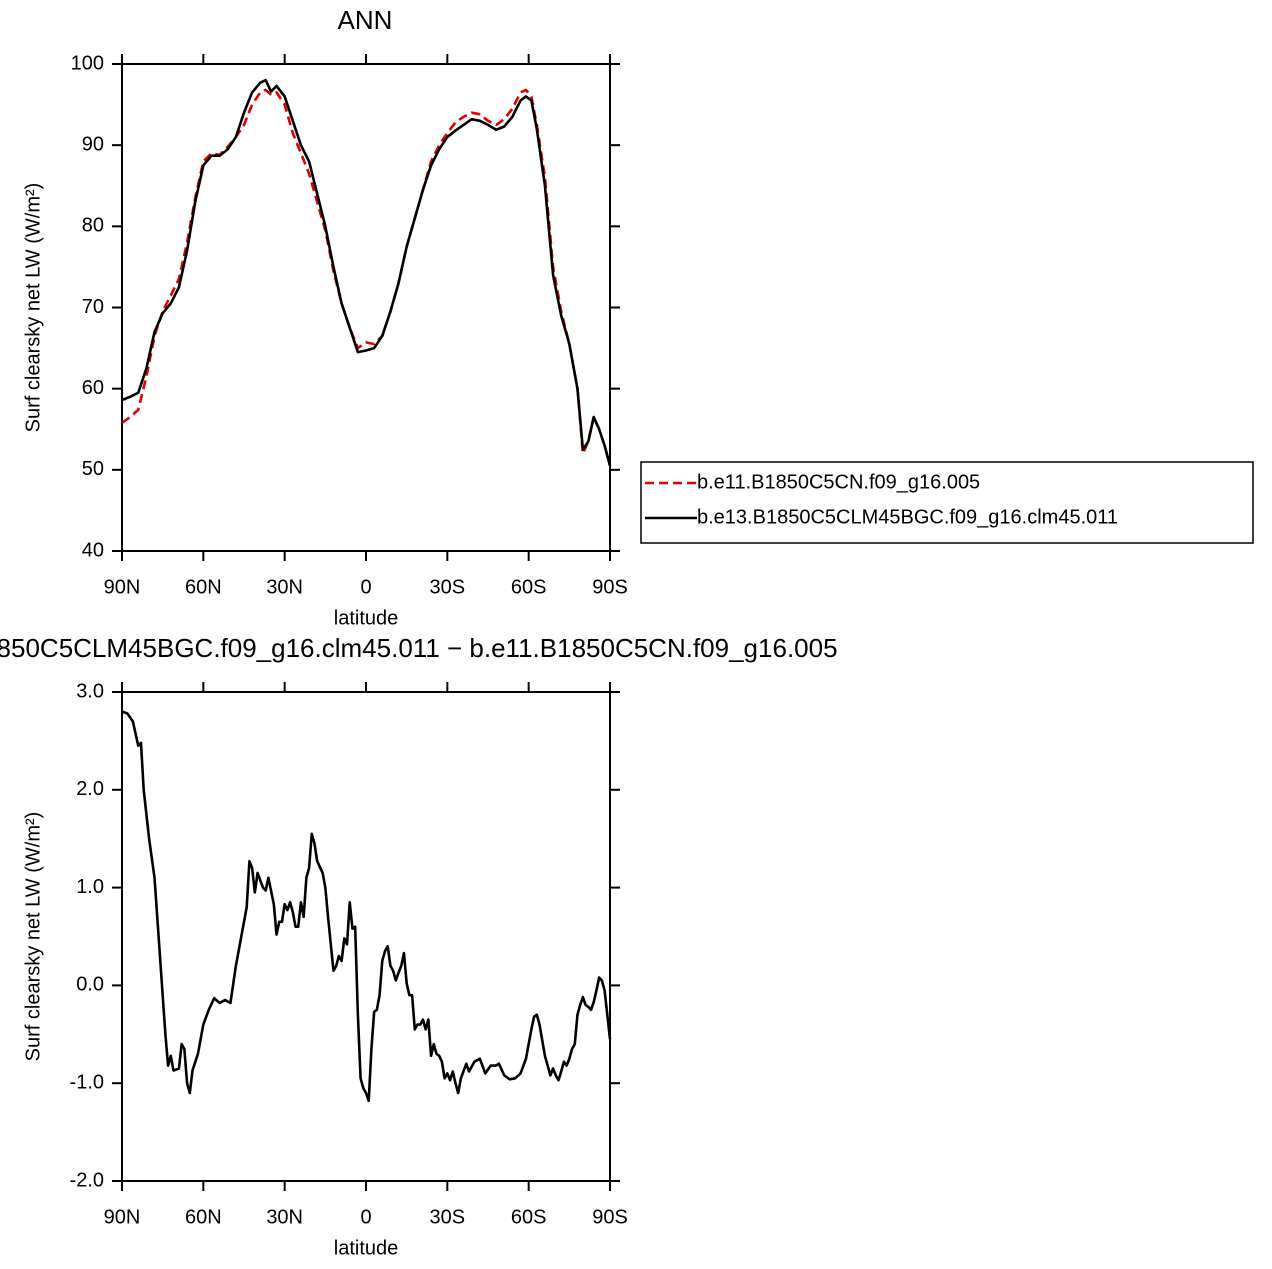  What do you see at coordinates (838, 482) in the screenshot?
I see `legend-label: b.e11.B1850C5CN.f09_g16.005` at bounding box center [838, 482].